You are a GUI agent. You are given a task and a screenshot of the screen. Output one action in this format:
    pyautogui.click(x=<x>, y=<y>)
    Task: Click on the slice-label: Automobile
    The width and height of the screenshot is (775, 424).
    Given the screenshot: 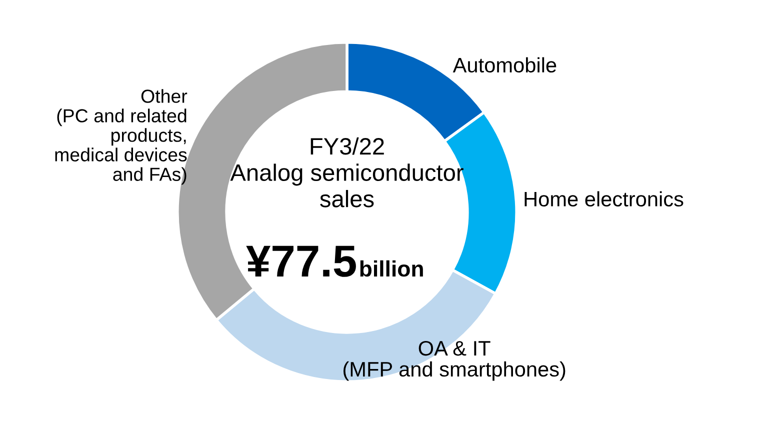 What is the action you would take?
    pyautogui.click(x=504, y=65)
    